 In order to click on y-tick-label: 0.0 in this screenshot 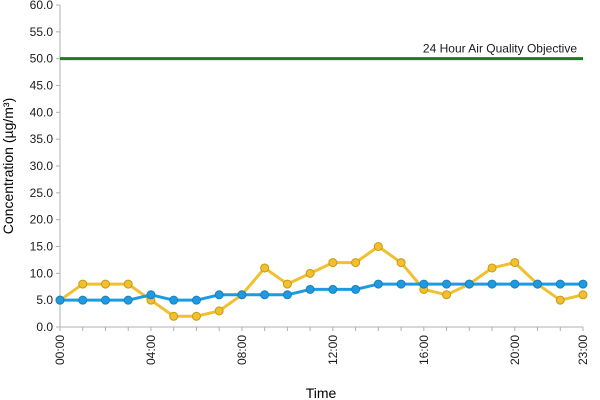, I will do `click(44, 327)`.